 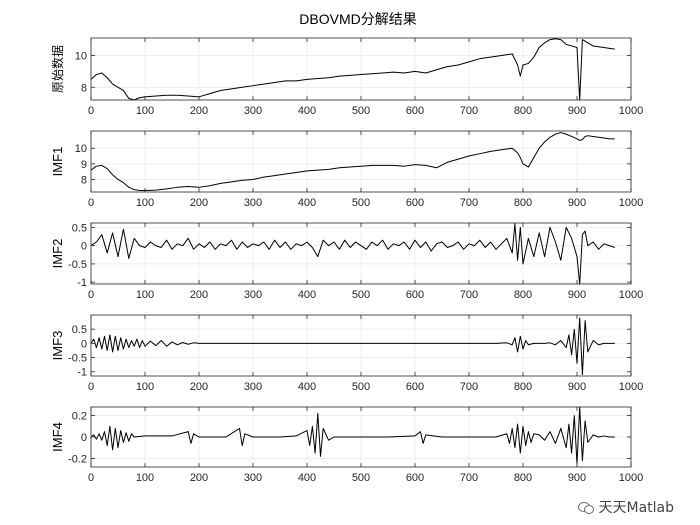 What do you see at coordinates (586, 507) in the screenshot?
I see `wechat-icon` at bounding box center [586, 507].